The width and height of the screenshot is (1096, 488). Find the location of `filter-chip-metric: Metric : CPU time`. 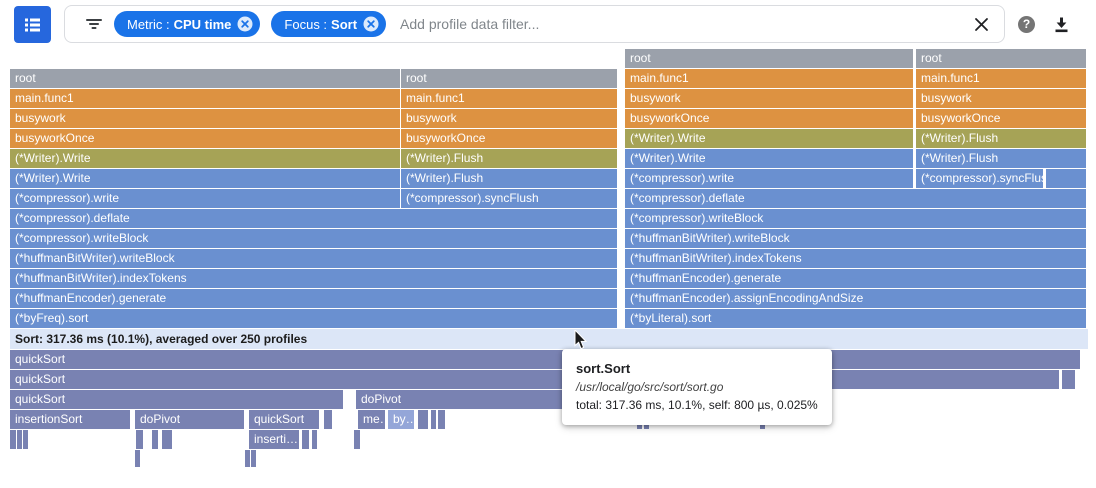

filter-chip-metric: Metric : CPU time is located at coordinates (187, 24).